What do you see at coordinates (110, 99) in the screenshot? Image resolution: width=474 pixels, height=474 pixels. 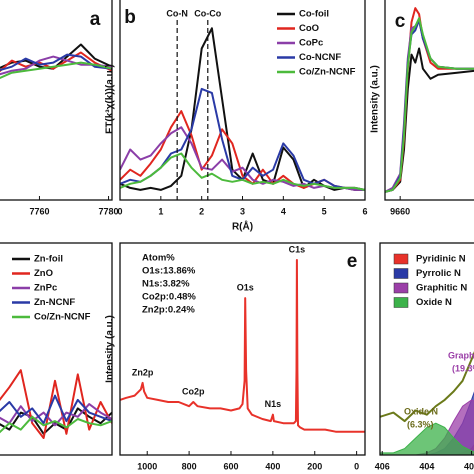 I see `y-axis-label: FT(k³χ(k))(a.u.)` at bounding box center [110, 99].